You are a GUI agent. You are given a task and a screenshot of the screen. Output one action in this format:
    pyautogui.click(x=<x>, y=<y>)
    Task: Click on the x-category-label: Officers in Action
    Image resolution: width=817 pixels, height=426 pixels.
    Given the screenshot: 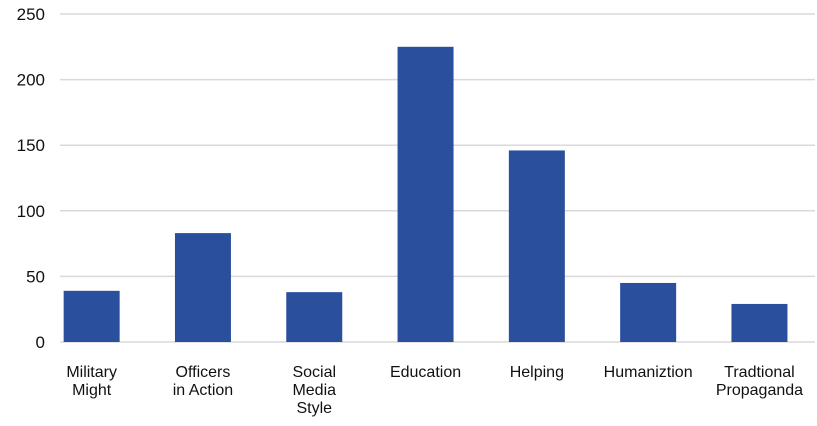 What is the action you would take?
    pyautogui.click(x=203, y=381)
    